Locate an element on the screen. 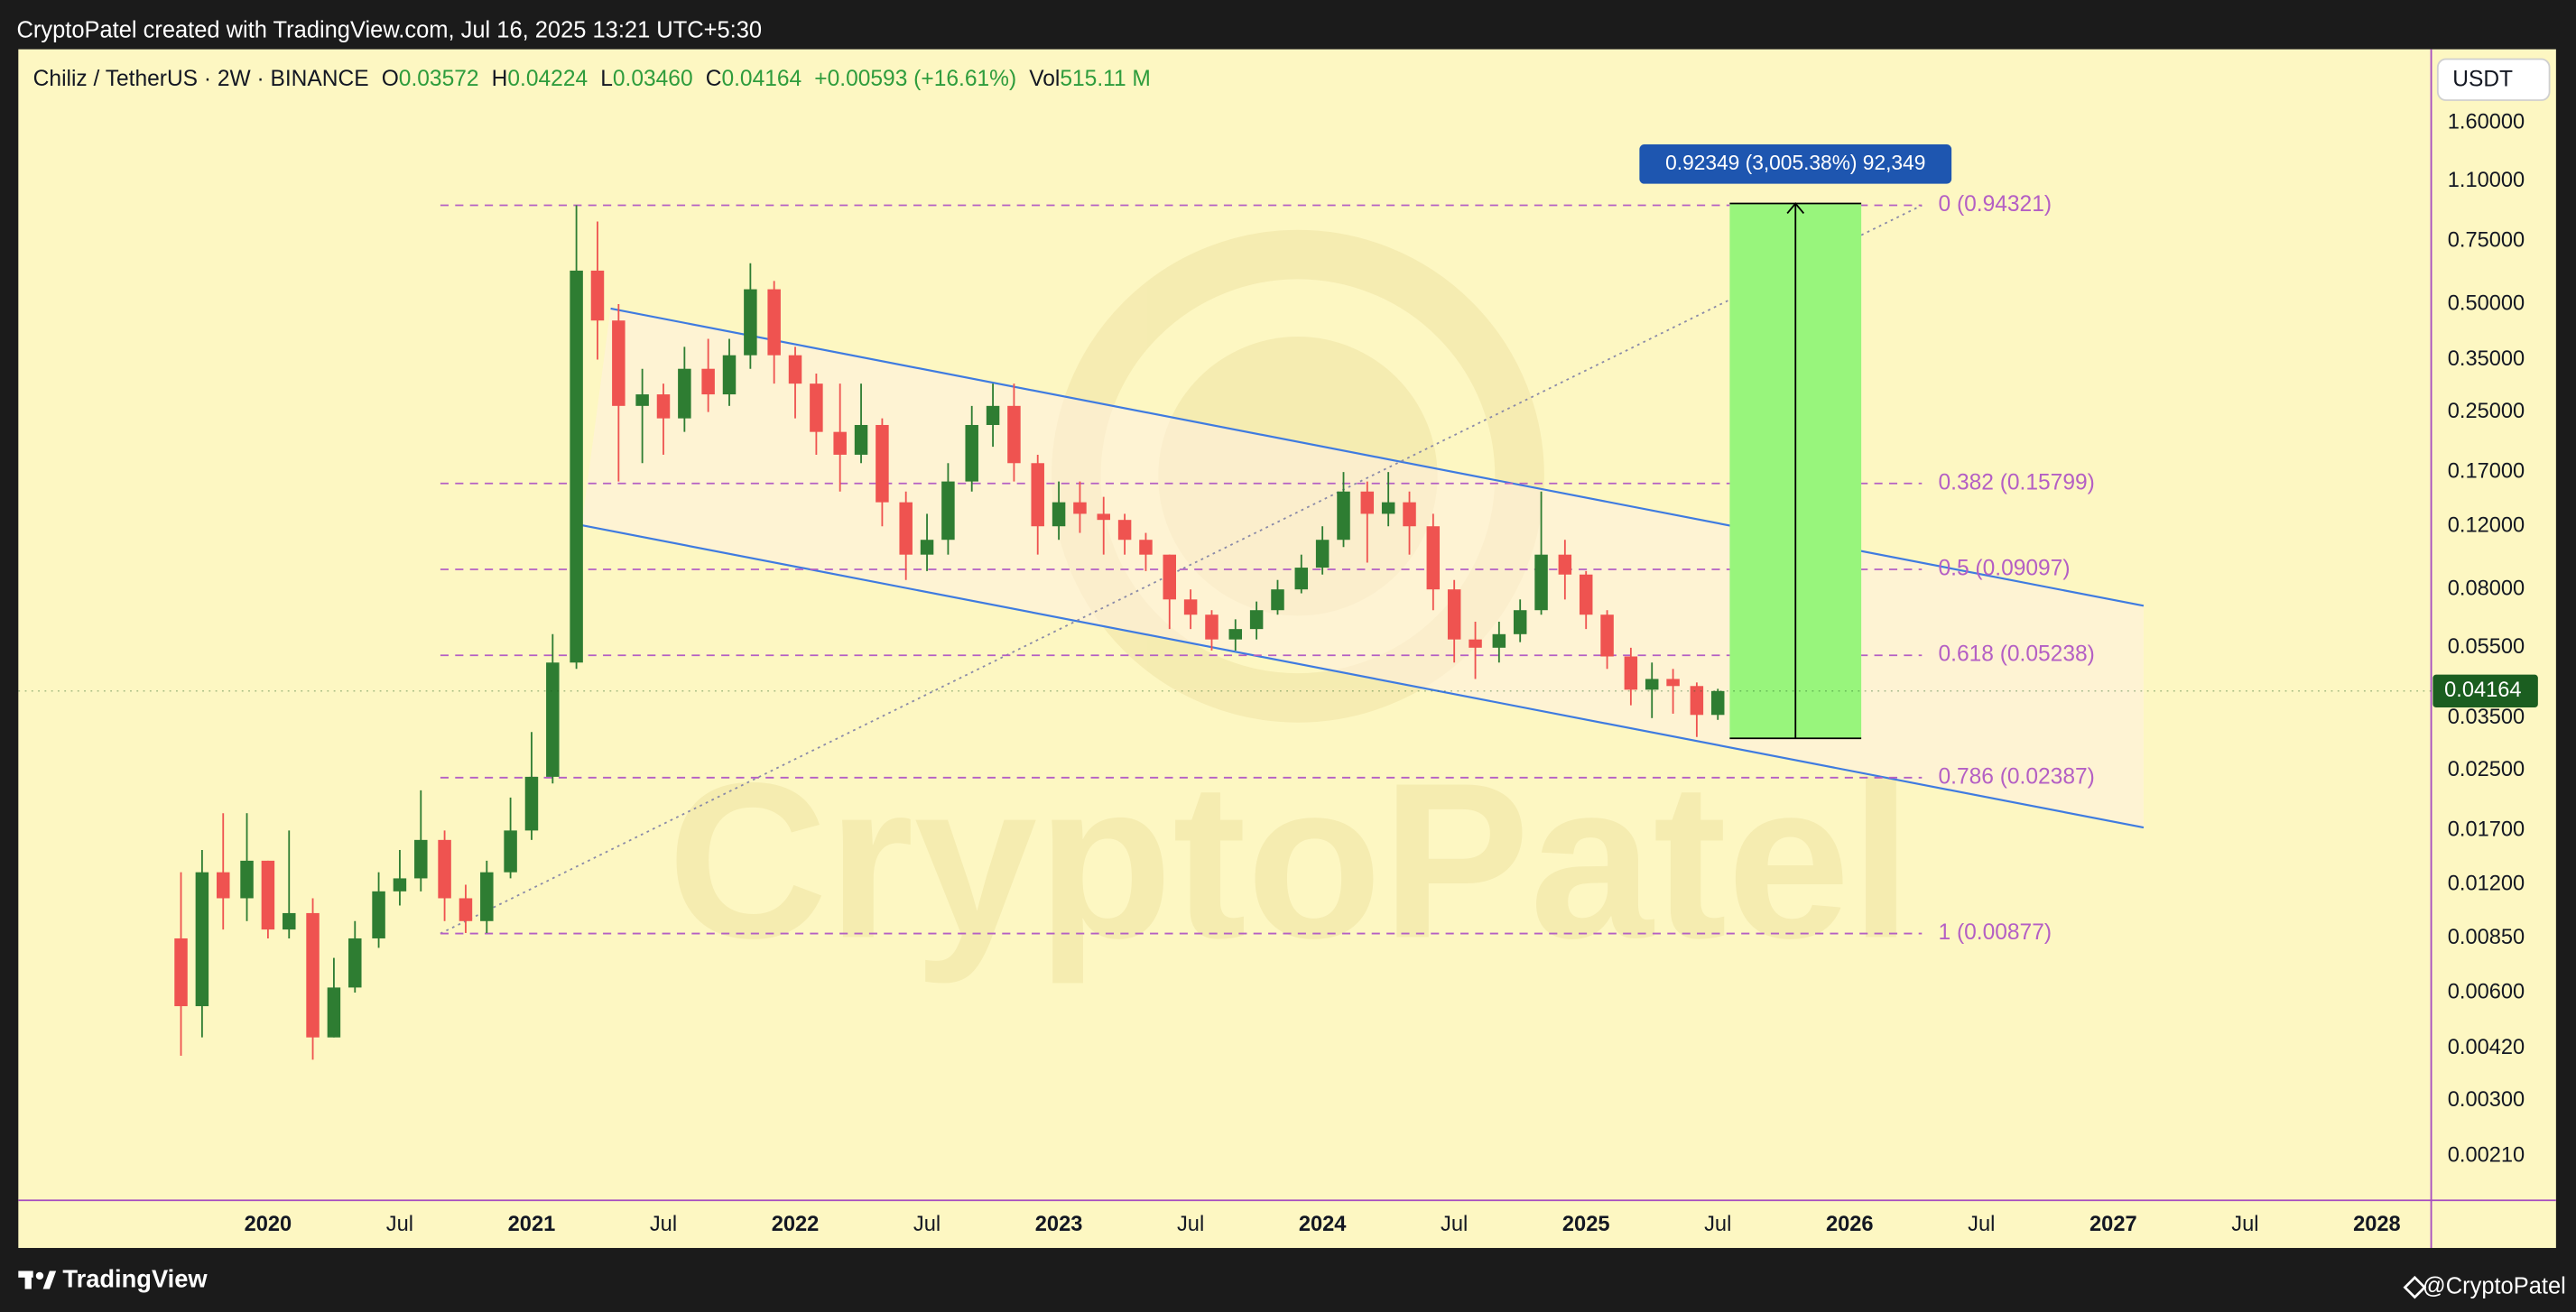  y-tick-label: 0.50000 is located at coordinates (2487, 303).